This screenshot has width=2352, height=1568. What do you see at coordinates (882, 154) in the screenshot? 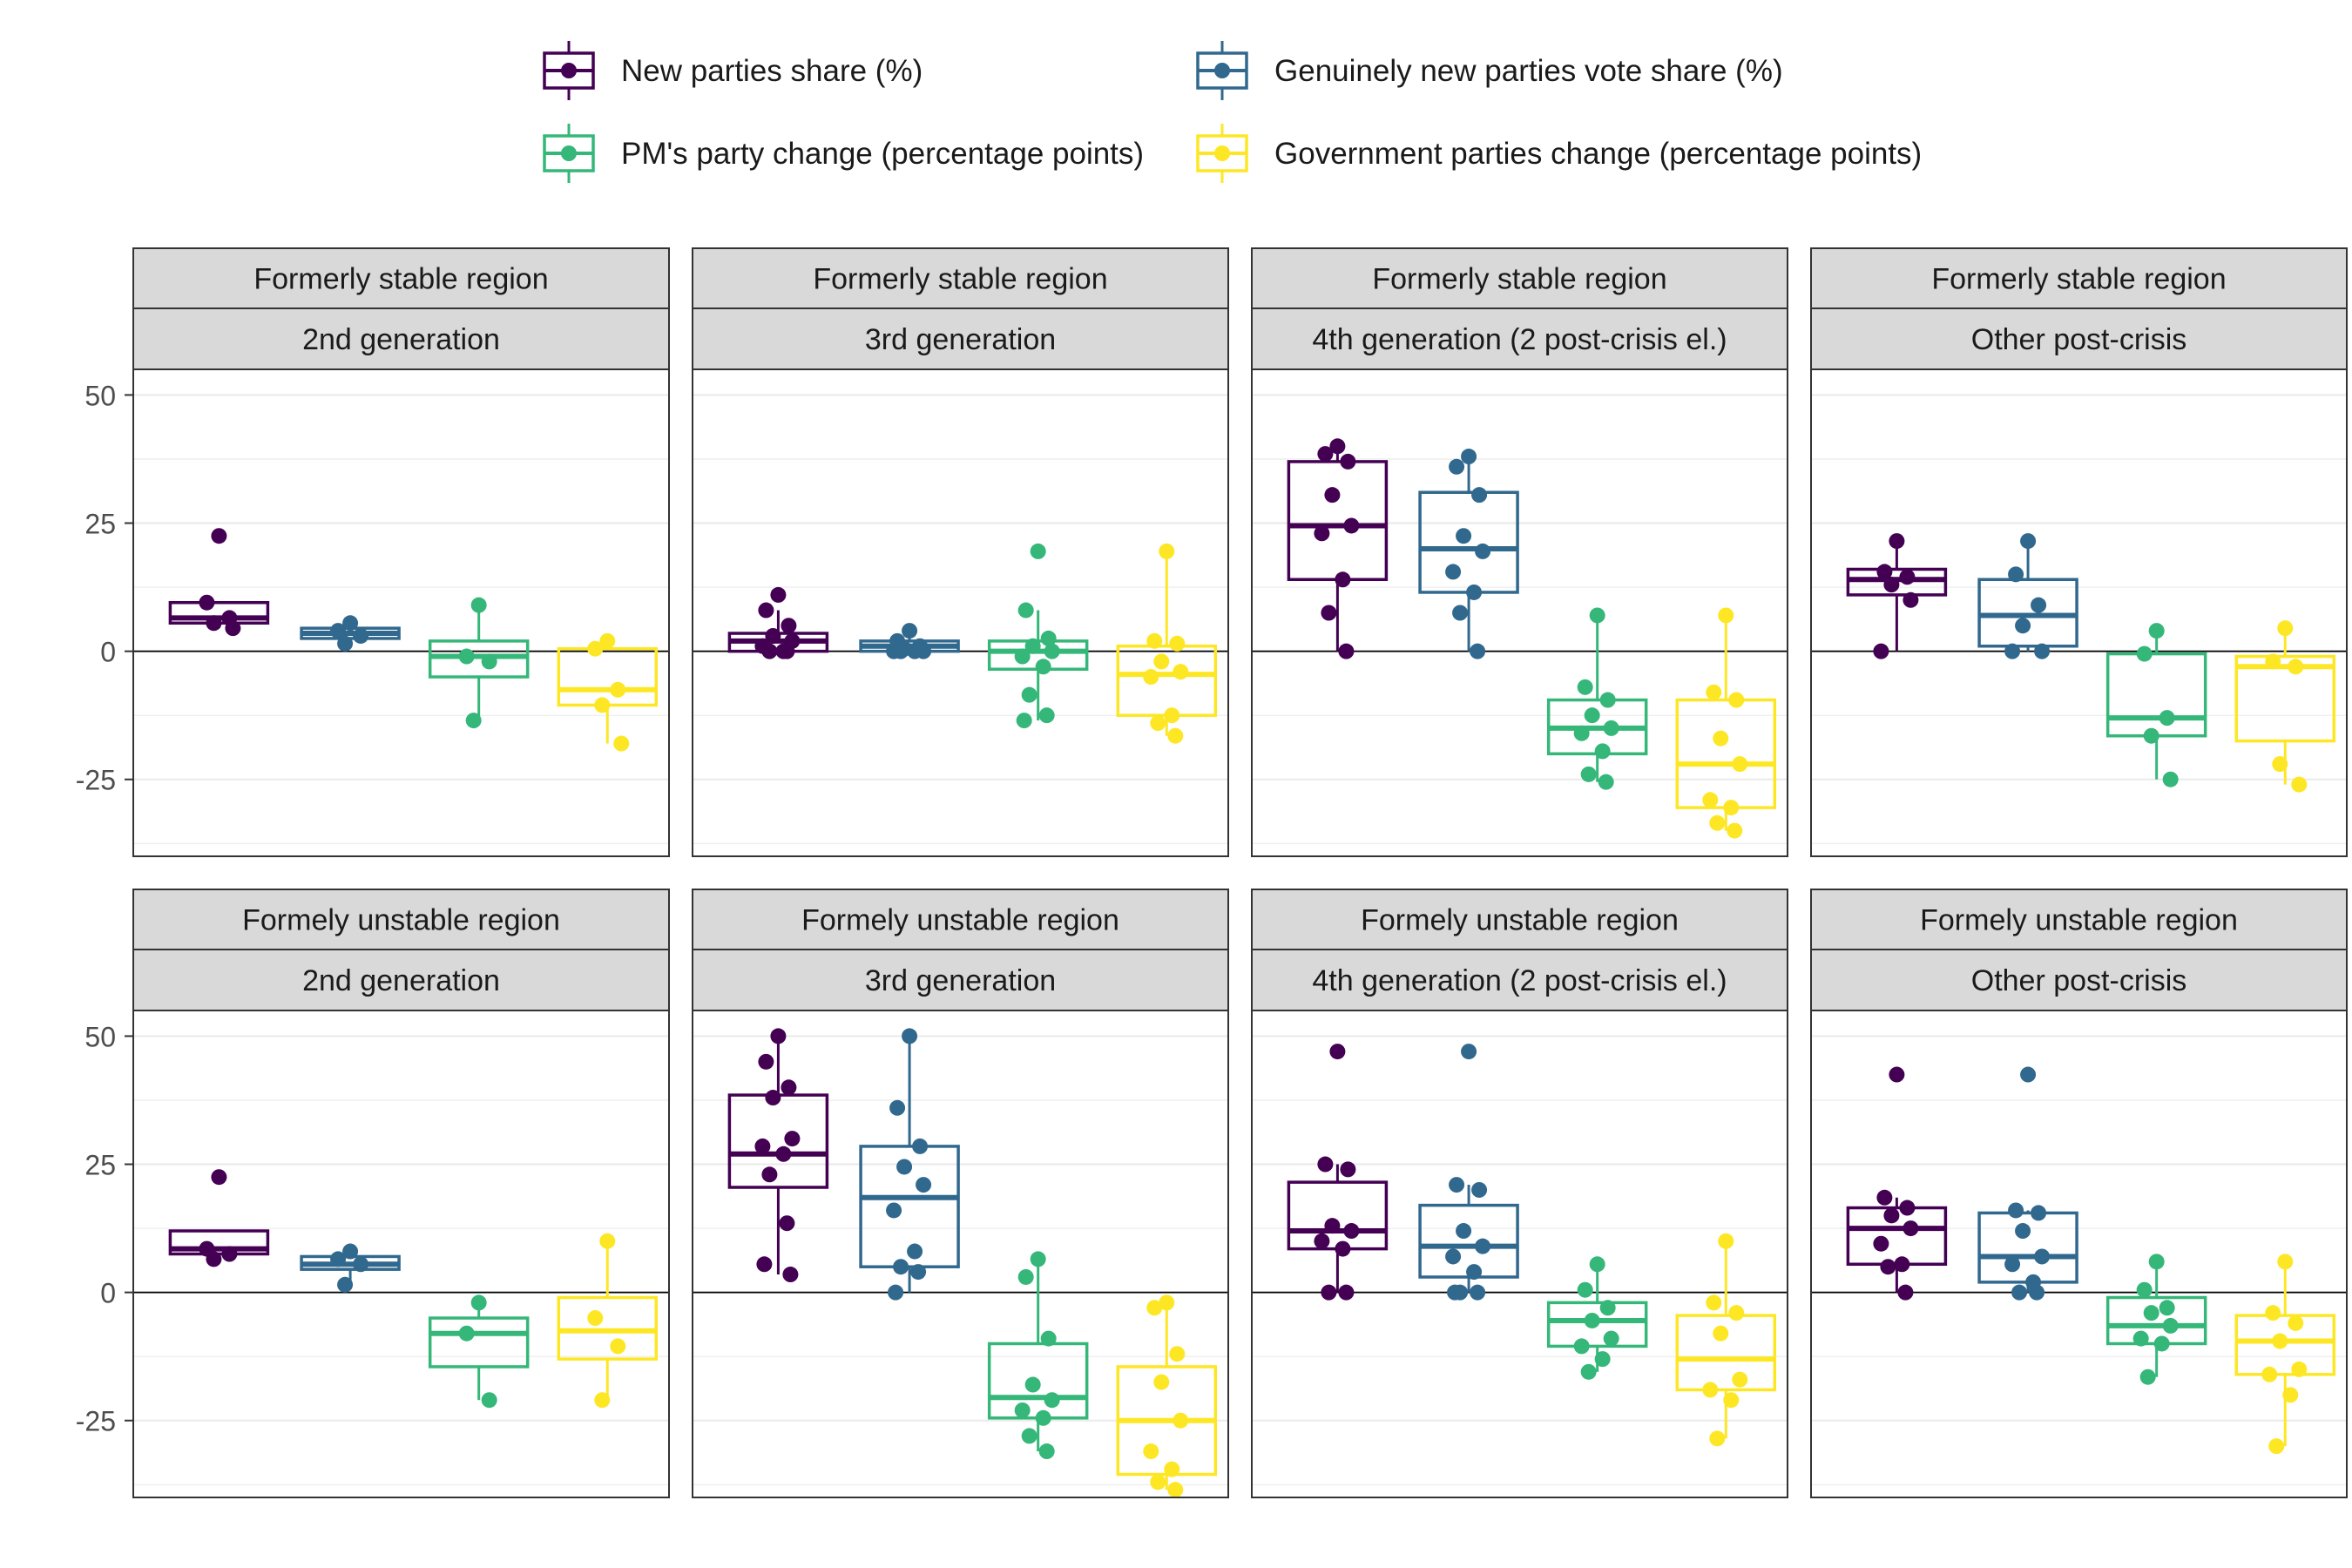
I see `legend-label-3: PM's party change (percentage points)` at bounding box center [882, 154].